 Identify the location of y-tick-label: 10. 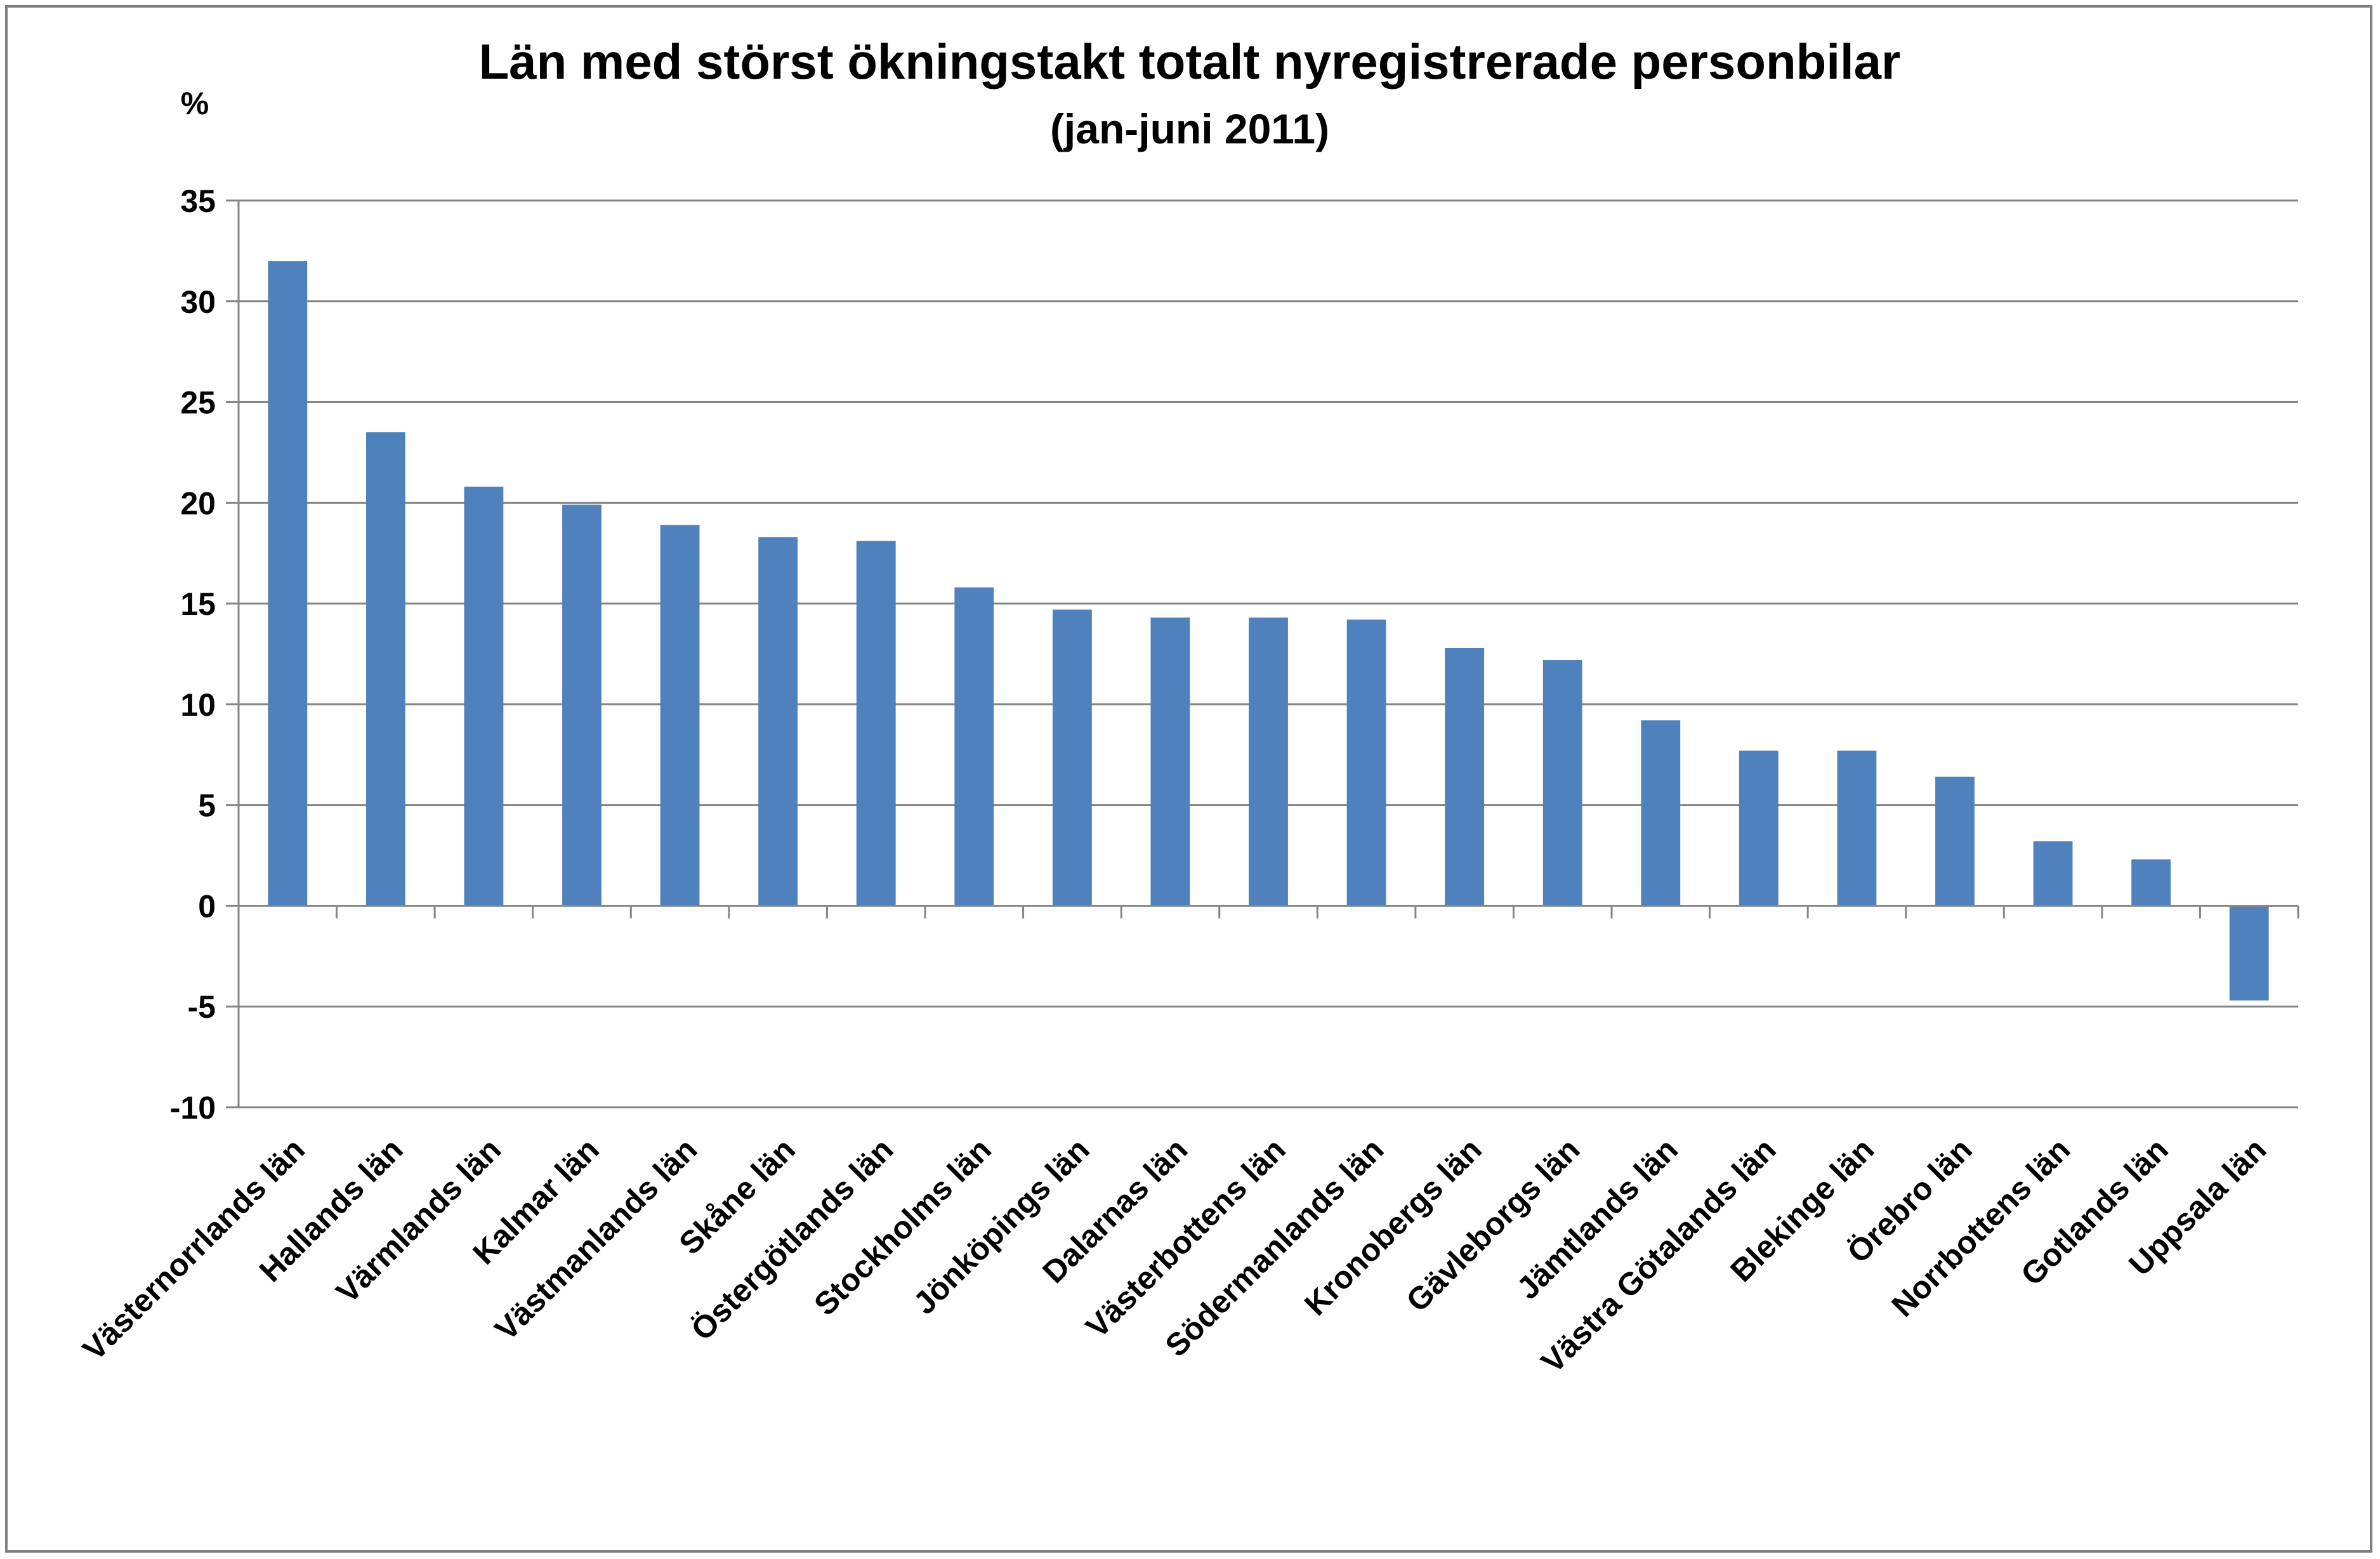
(198, 705).